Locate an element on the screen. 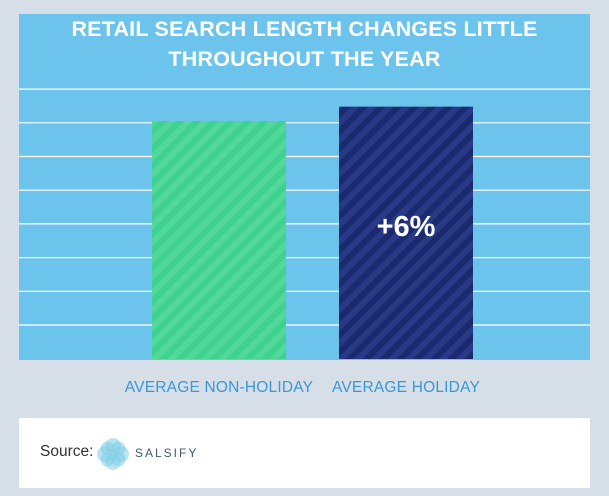 The image size is (609, 496). source-label: Source: is located at coordinates (67, 451).